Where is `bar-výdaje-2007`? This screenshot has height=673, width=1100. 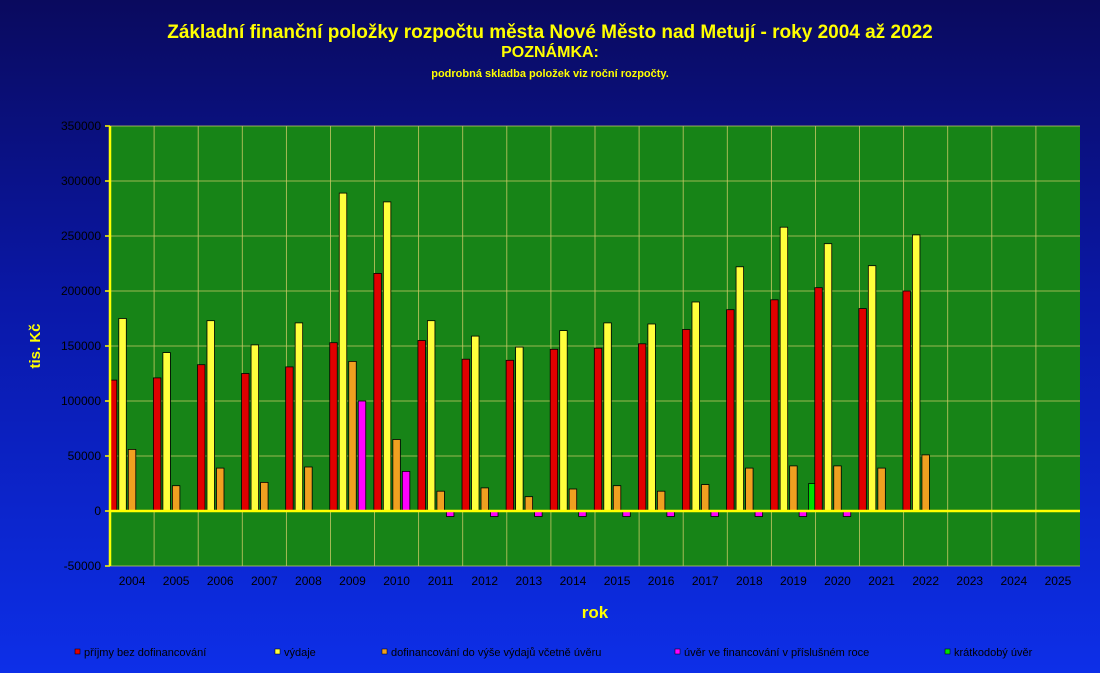
bar-výdaje-2007 is located at coordinates (254, 428).